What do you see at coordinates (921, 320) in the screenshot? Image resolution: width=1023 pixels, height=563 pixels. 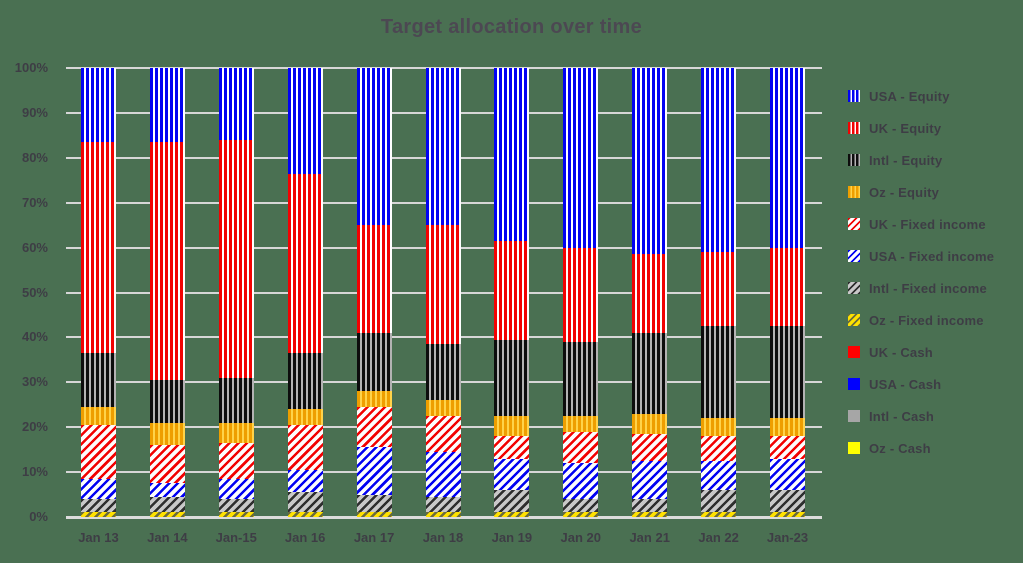 I see `legend-item-oz-fixed-income: Oz - Fixed income` at bounding box center [921, 320].